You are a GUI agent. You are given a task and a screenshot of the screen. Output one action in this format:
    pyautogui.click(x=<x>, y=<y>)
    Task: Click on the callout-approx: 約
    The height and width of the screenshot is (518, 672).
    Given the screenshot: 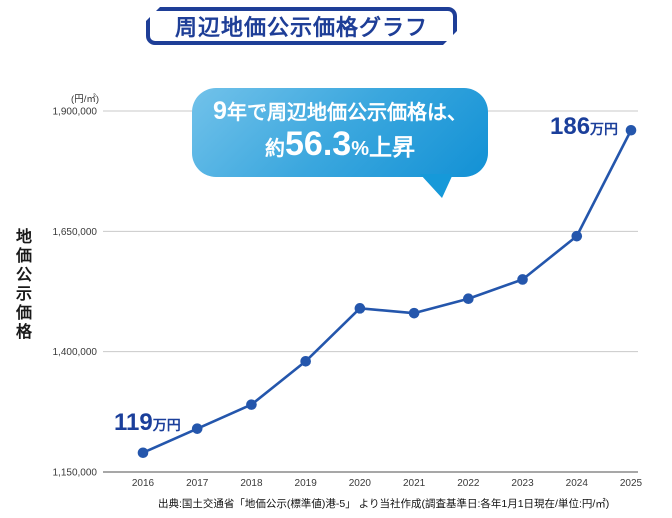 What is the action you would take?
    pyautogui.click(x=275, y=149)
    